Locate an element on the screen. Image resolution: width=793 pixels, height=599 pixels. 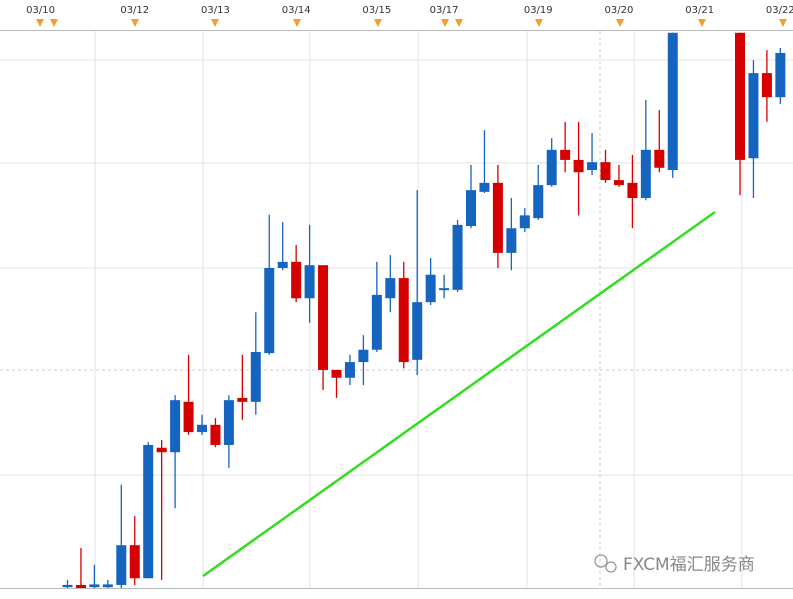
x-tick-label: 03/10 is located at coordinates (40, 10).